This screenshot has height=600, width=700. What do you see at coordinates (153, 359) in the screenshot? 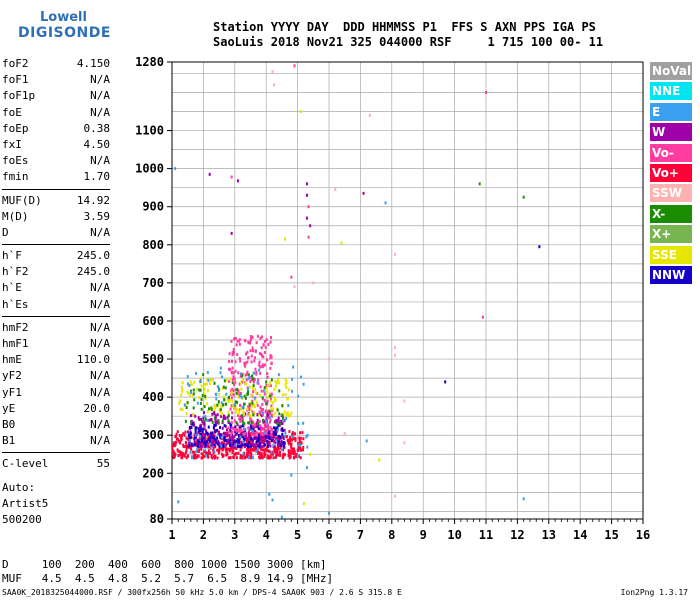
I see `y-tick-label: 500` at bounding box center [153, 359].